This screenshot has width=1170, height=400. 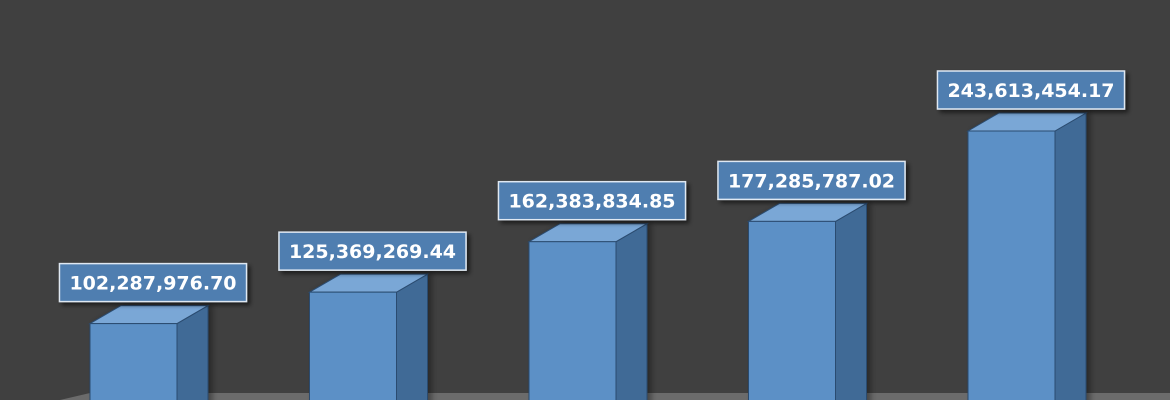 I want to click on data-label: 125,369,269.44, so click(x=372, y=251).